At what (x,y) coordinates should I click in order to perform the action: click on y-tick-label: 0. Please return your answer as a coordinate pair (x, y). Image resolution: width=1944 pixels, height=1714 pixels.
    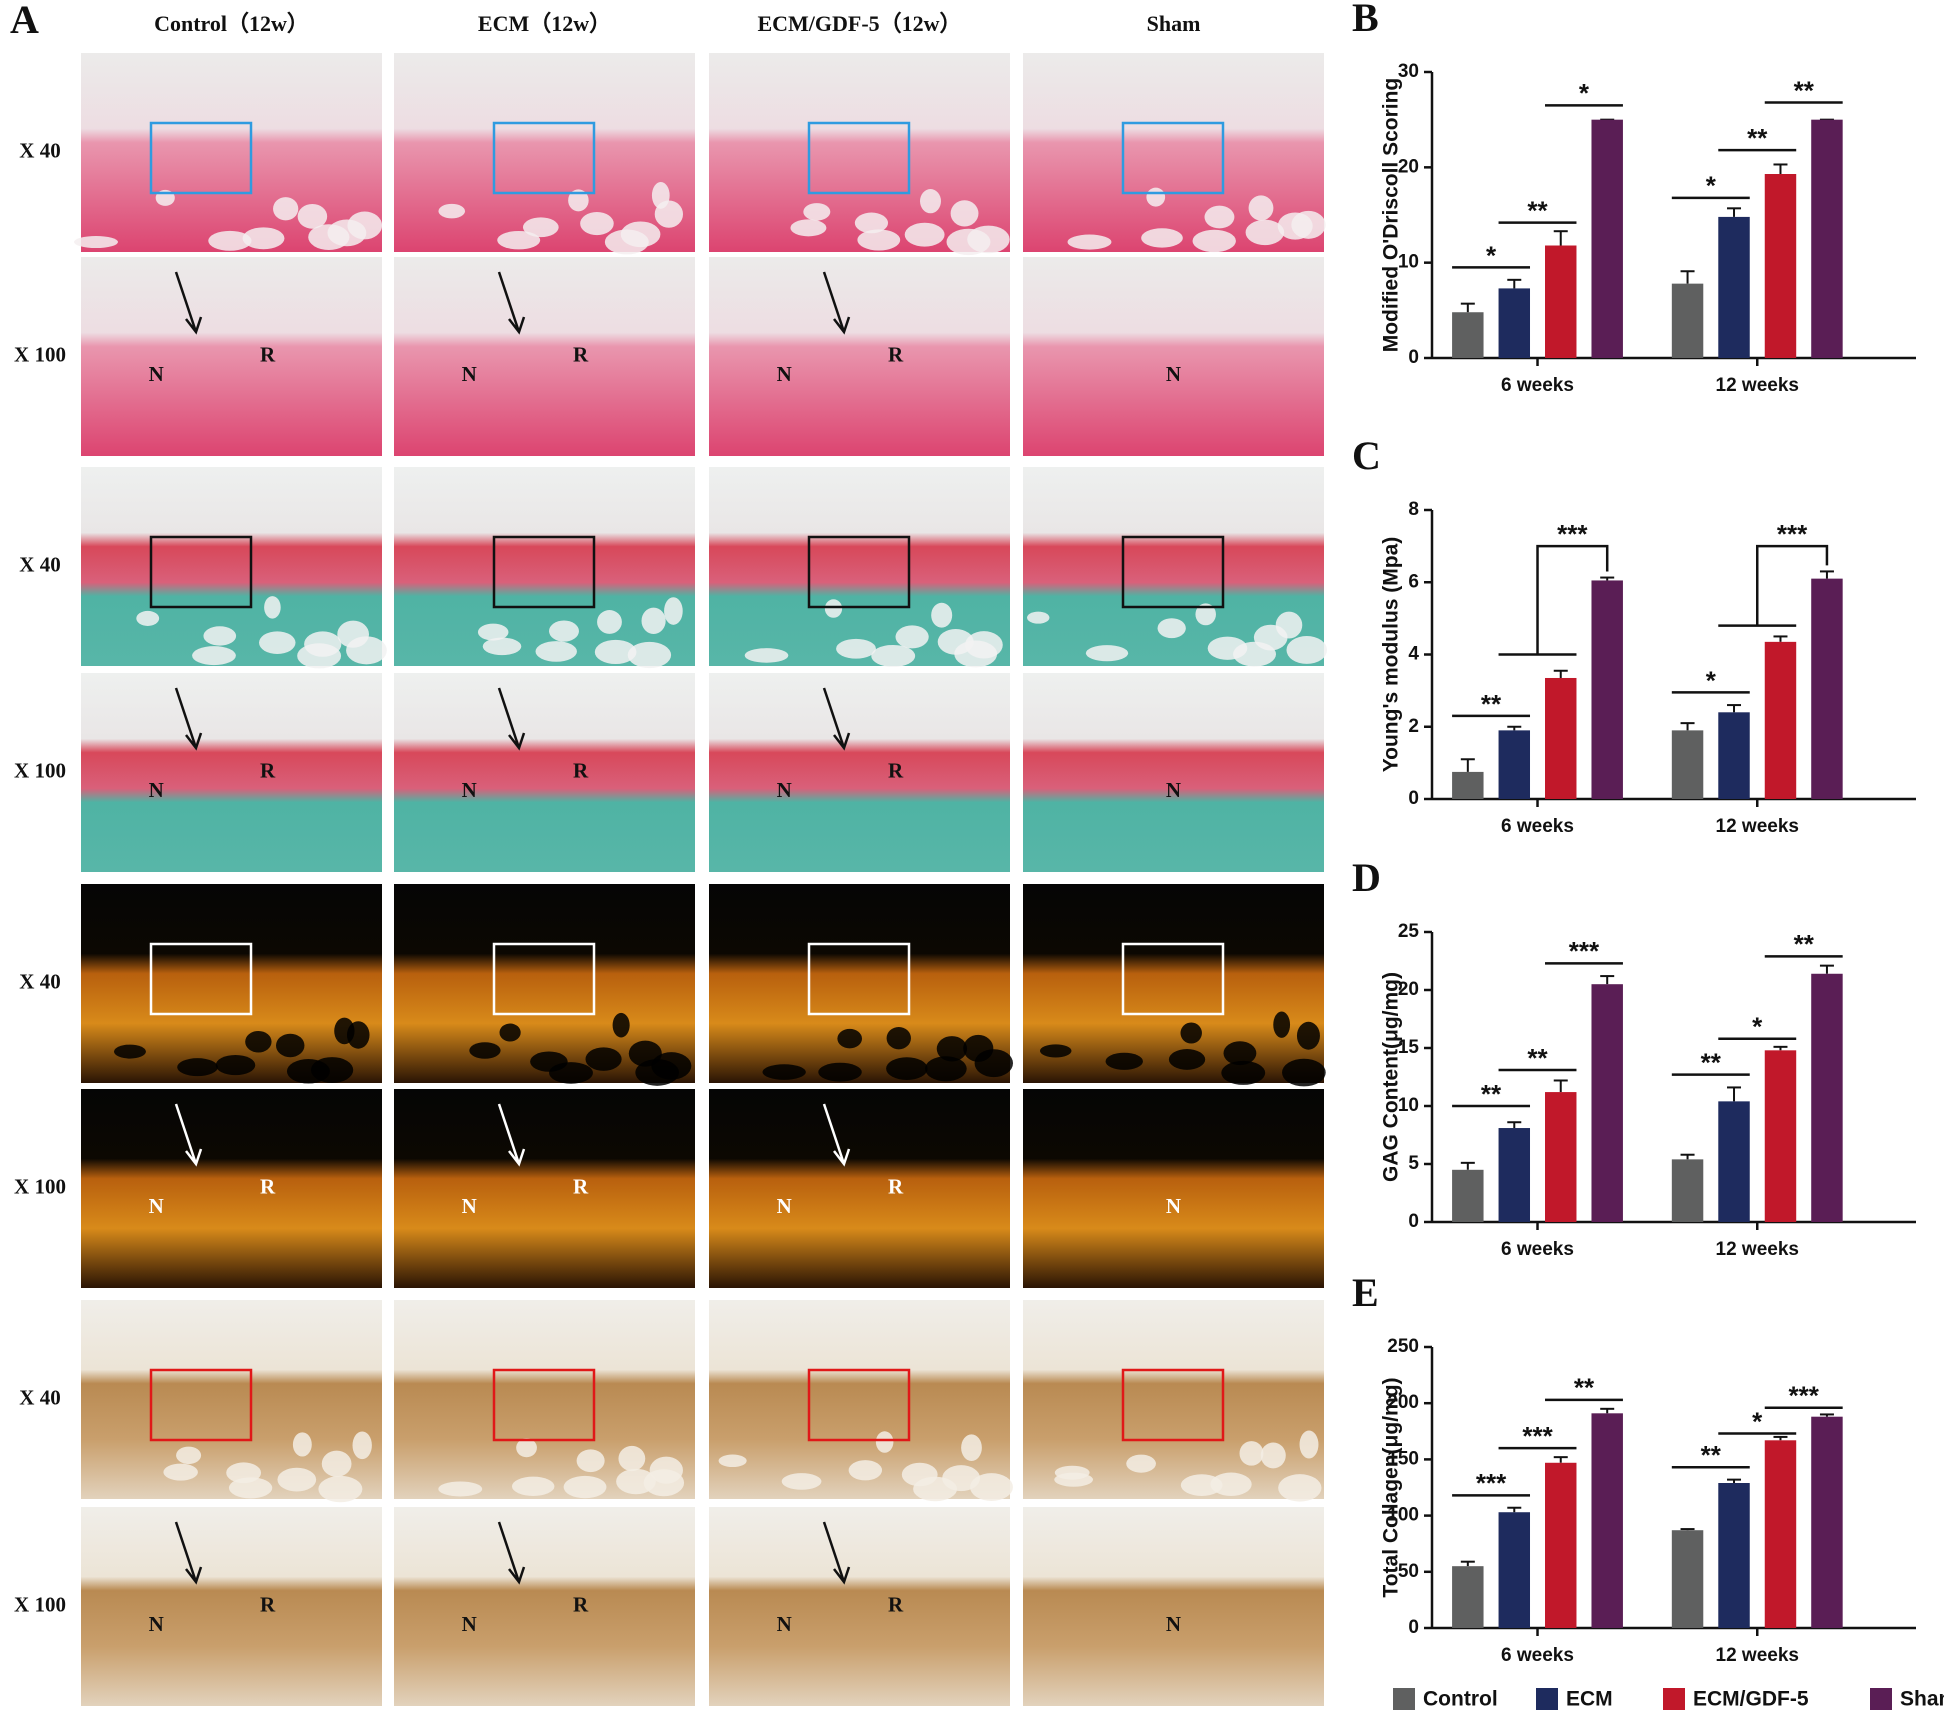
    Looking at the image, I should click on (1413, 1221).